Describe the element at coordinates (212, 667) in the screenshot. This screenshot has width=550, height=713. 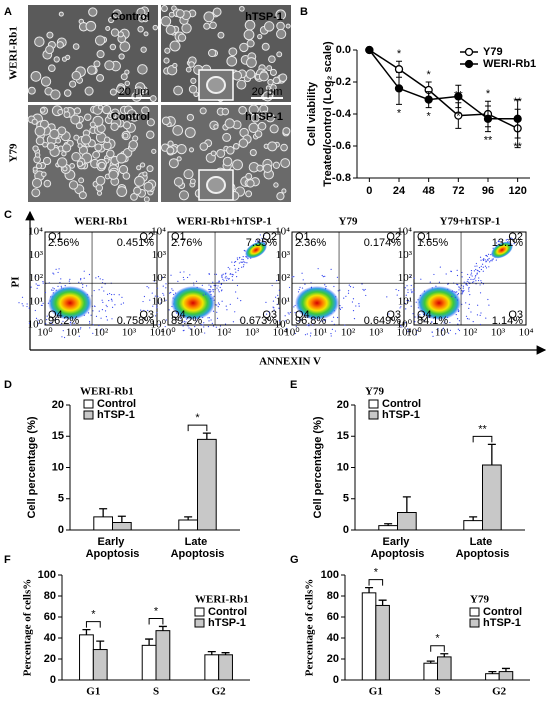
I see `bar` at that location.